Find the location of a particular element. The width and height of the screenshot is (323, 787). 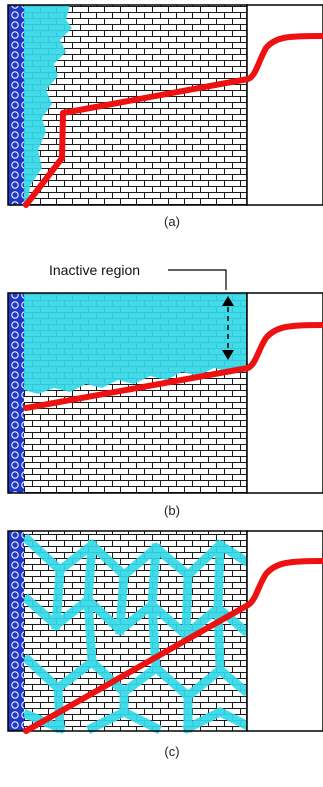

active-region is located at coordinates (48, 105).